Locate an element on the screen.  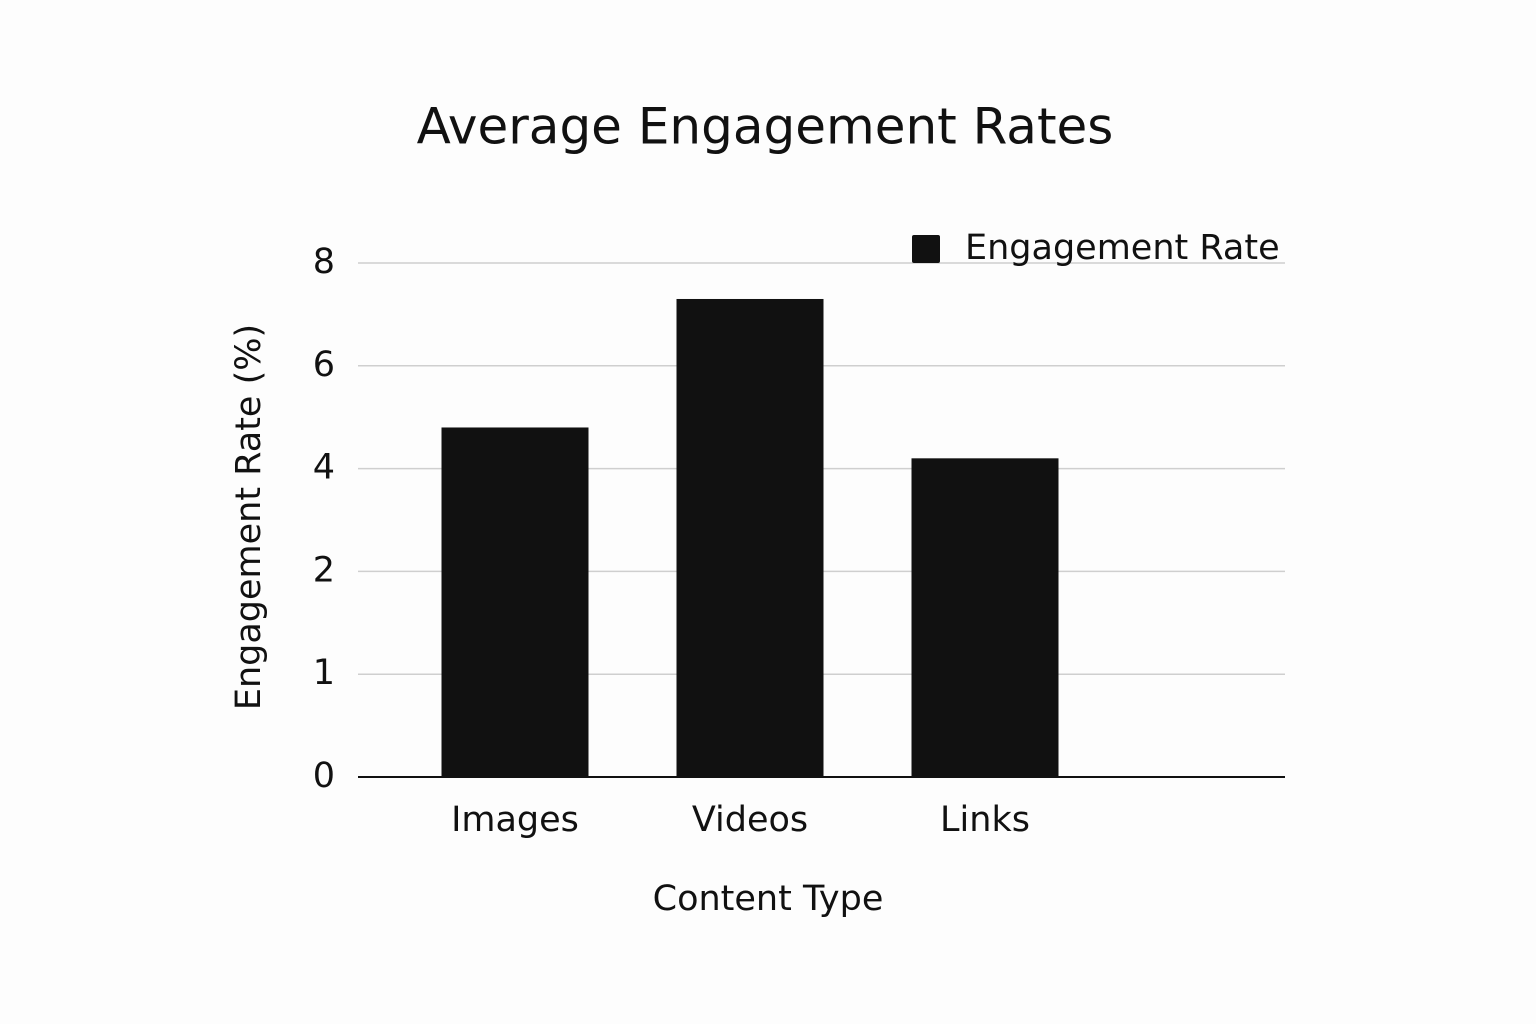
y-tick-label: 0 is located at coordinates (324, 776).